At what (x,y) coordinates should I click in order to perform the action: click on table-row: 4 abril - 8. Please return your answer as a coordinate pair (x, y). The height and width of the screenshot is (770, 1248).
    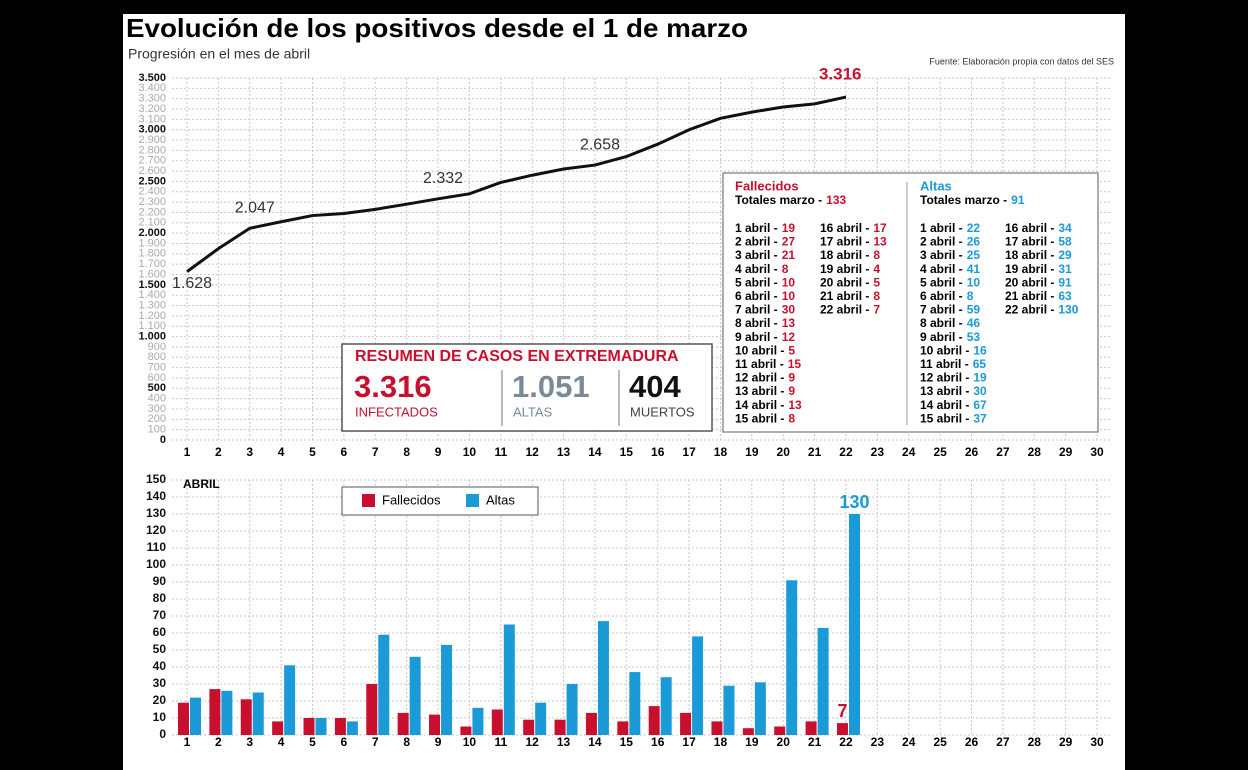
    Looking at the image, I should click on (762, 269).